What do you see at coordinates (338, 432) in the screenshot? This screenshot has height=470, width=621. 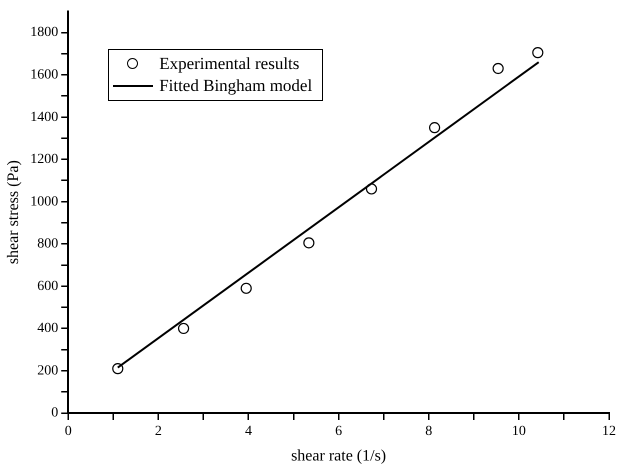 I see `x-tick-label: 6` at bounding box center [338, 432].